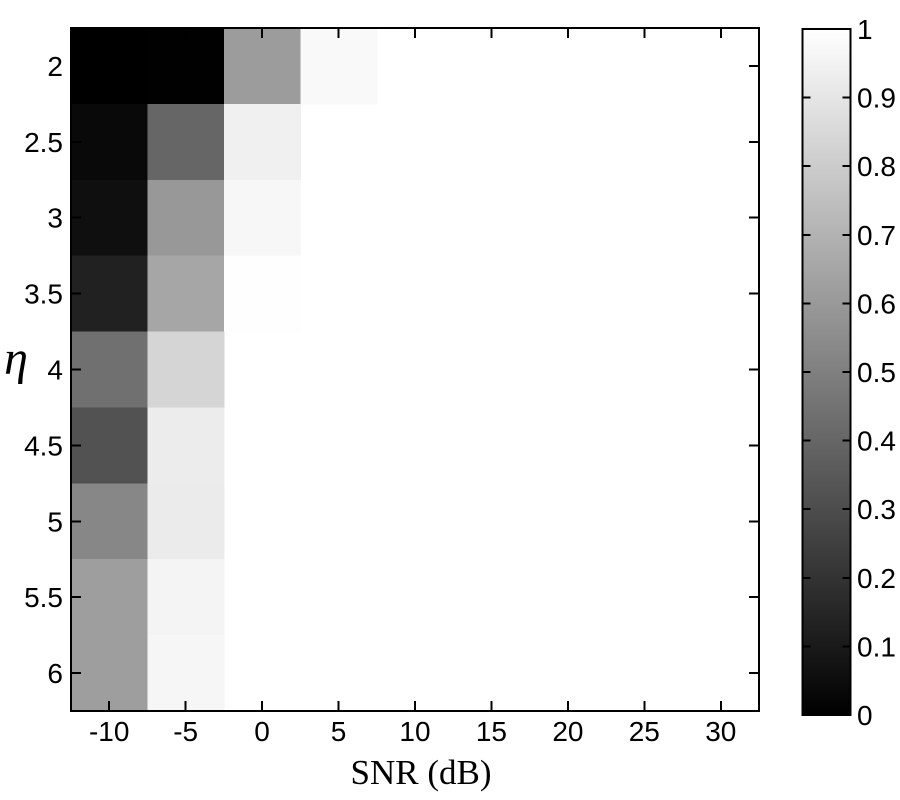 Image resolution: width=900 pixels, height=800 pixels. What do you see at coordinates (43, 142) in the screenshot?
I see `svg-text: 2.5` at bounding box center [43, 142].